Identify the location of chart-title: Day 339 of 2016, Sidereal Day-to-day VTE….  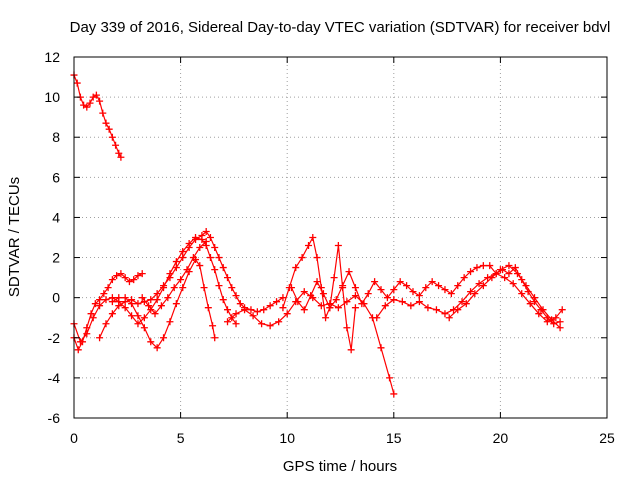
(340, 27).